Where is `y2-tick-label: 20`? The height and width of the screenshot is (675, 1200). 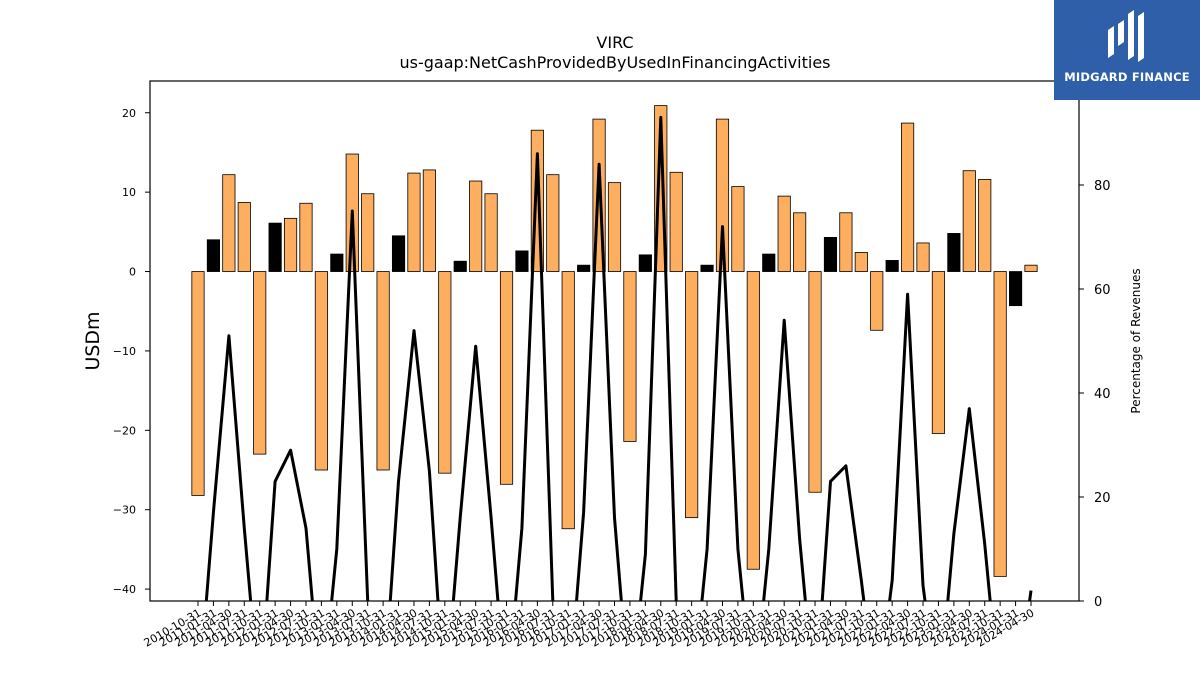
y2-tick-label: 20 is located at coordinates (1102, 498).